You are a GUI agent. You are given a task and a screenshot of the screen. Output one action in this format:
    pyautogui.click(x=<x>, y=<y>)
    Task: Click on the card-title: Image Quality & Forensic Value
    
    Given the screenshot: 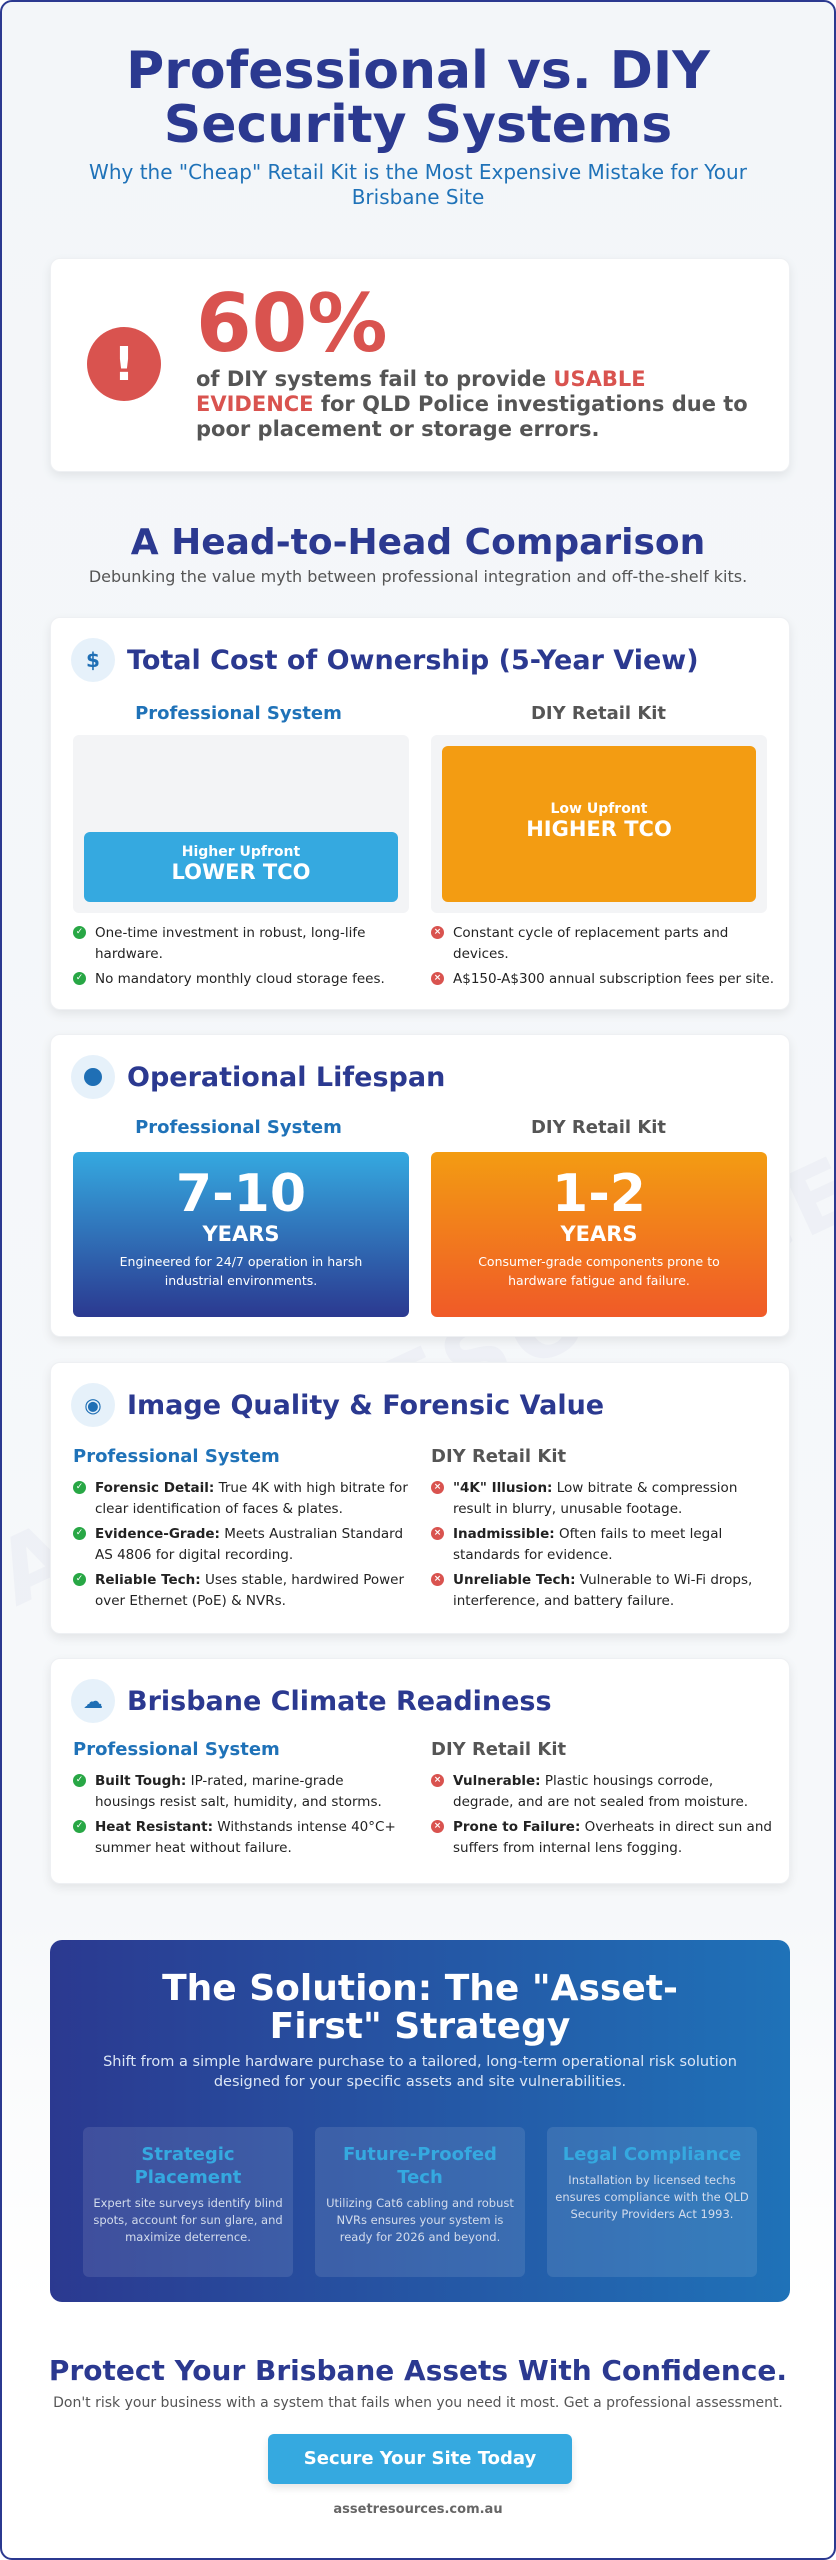 What is the action you would take?
    pyautogui.click(x=366, y=1405)
    